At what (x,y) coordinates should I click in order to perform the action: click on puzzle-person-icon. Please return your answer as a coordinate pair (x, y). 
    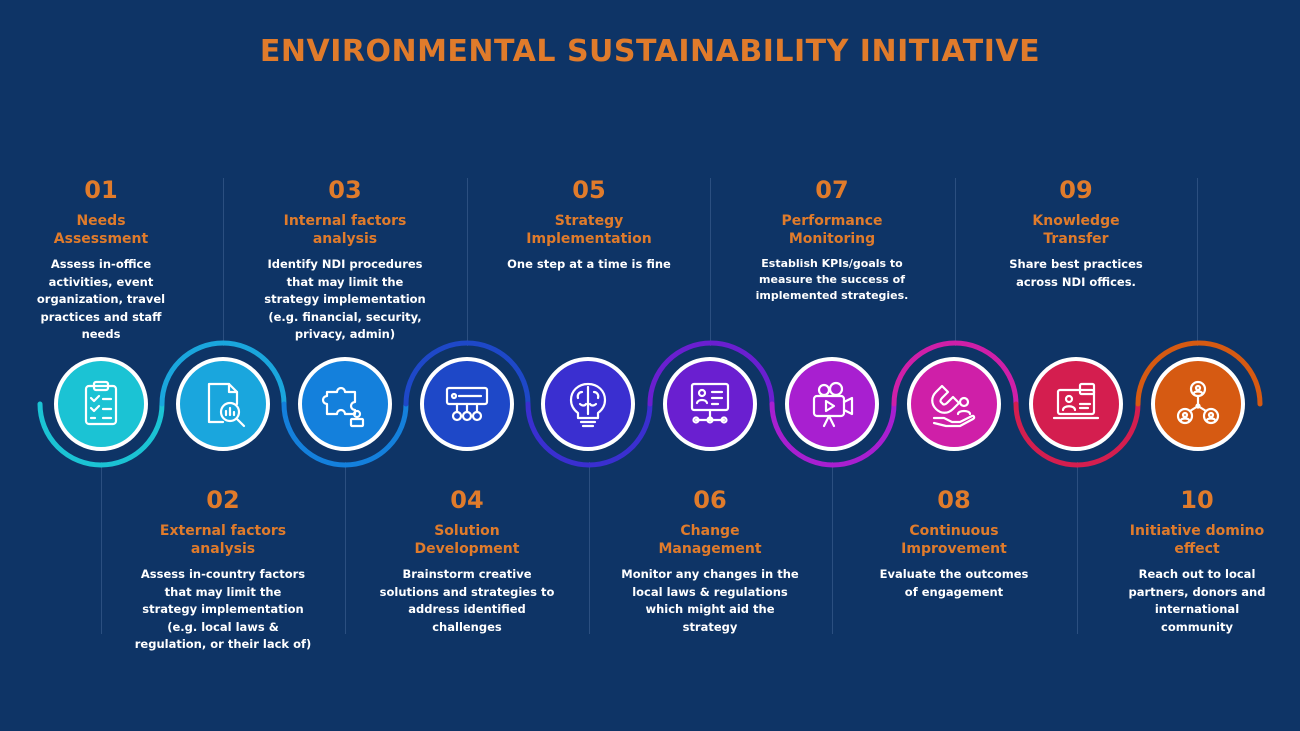
    Looking at the image, I should click on (343, 407).